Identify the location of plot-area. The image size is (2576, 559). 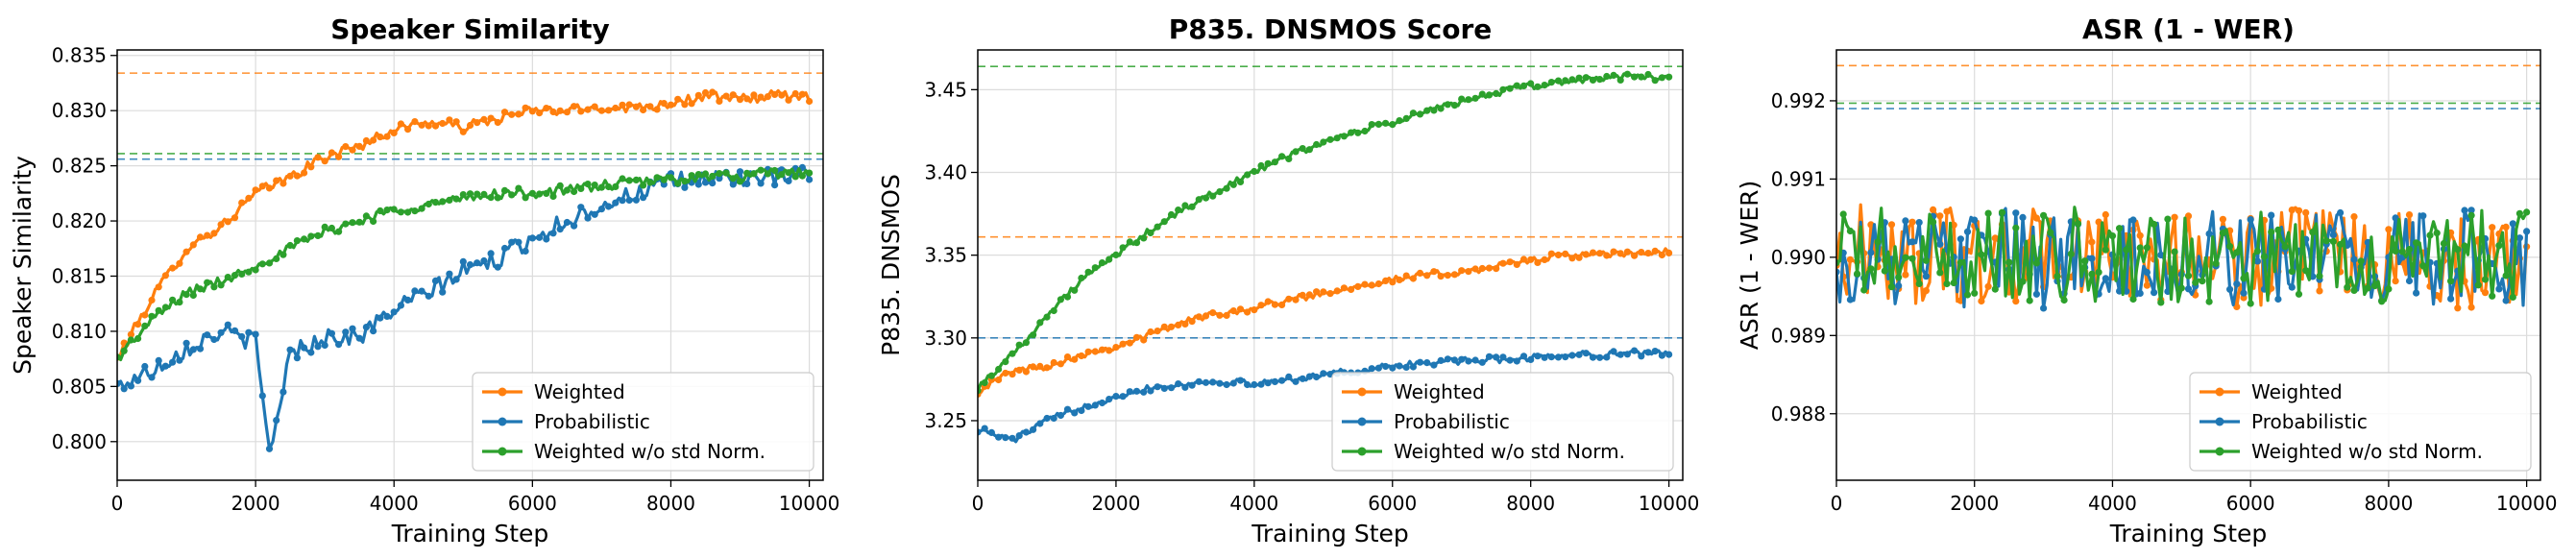
(2188, 188).